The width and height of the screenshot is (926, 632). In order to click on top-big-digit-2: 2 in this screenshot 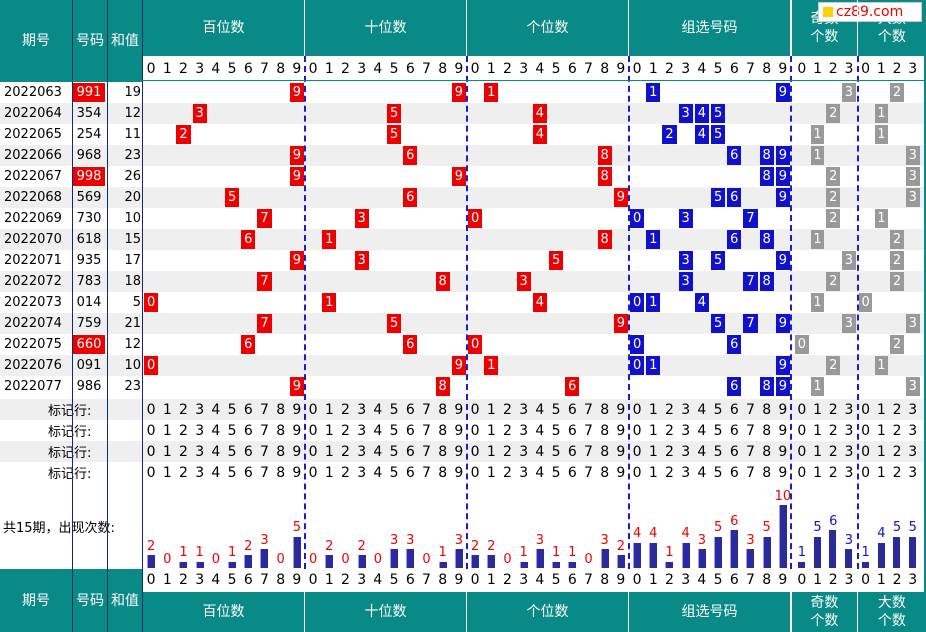, I will do `click(897, 69)`.